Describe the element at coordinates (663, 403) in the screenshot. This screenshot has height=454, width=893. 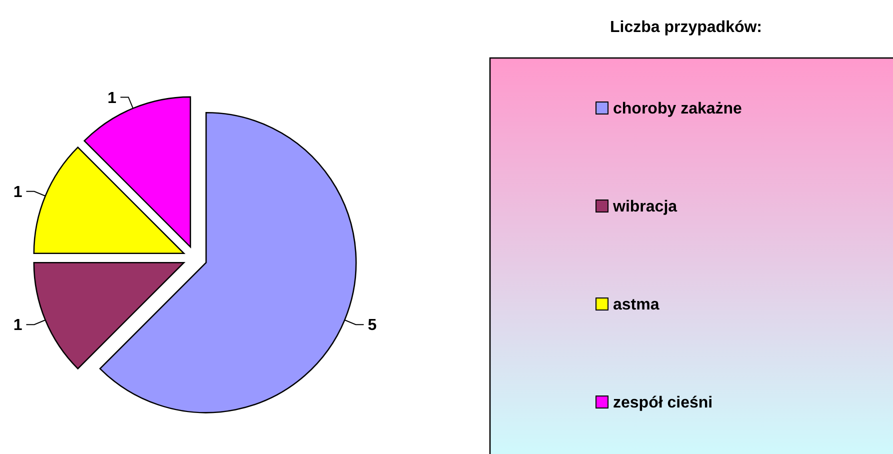
I see `legend-label: zespół cieśni` at that location.